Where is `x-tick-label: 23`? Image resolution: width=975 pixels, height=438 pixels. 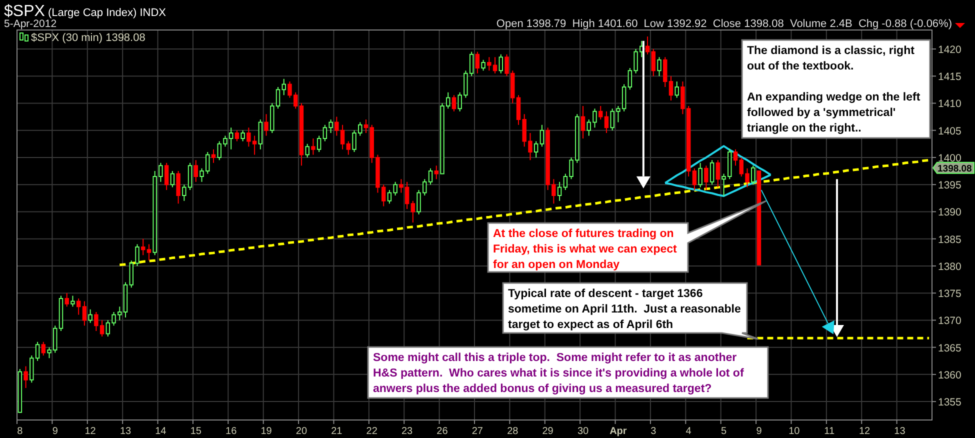 x-tick-label: 23 is located at coordinates (407, 431).